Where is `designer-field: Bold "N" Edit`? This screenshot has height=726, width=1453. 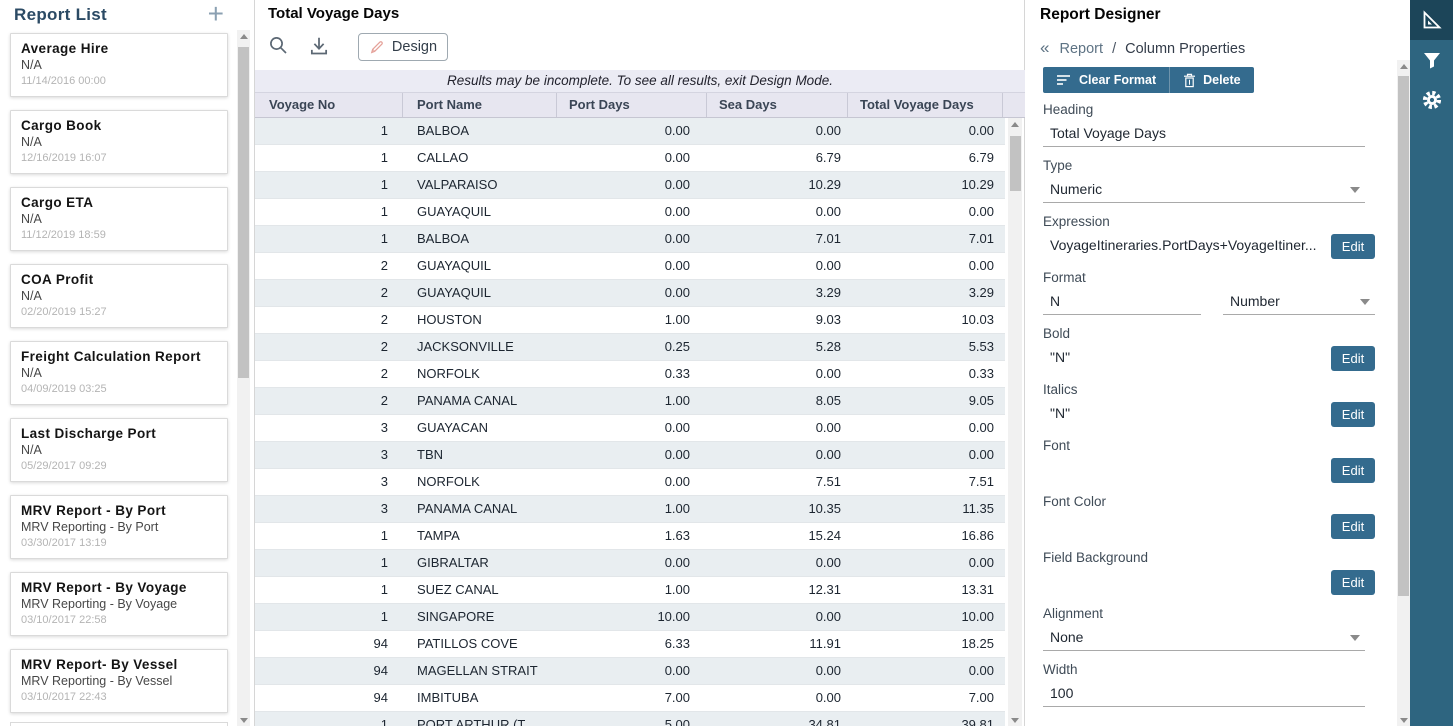 designer-field: Bold "N" Edit is located at coordinates (1209, 348).